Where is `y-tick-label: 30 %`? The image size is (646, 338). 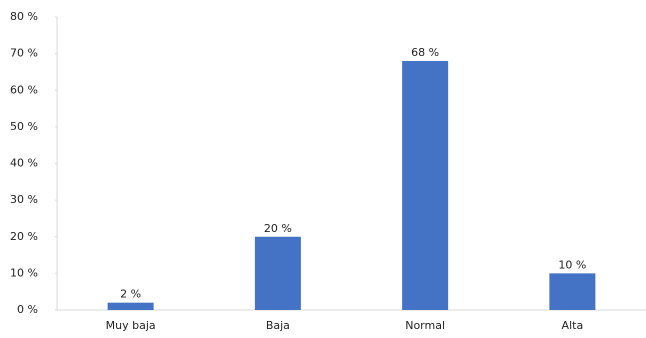
y-tick-label: 30 % is located at coordinates (24, 199).